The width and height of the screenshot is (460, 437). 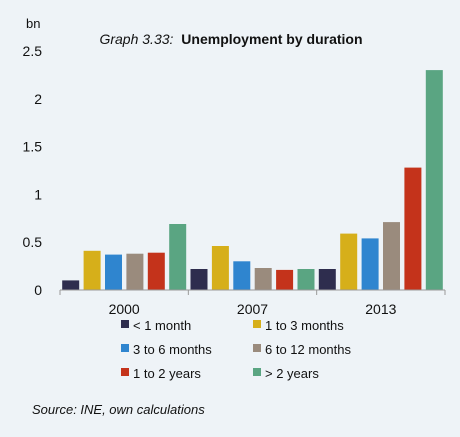 What do you see at coordinates (33, 147) in the screenshot?
I see `y-tick-label: 1.5` at bounding box center [33, 147].